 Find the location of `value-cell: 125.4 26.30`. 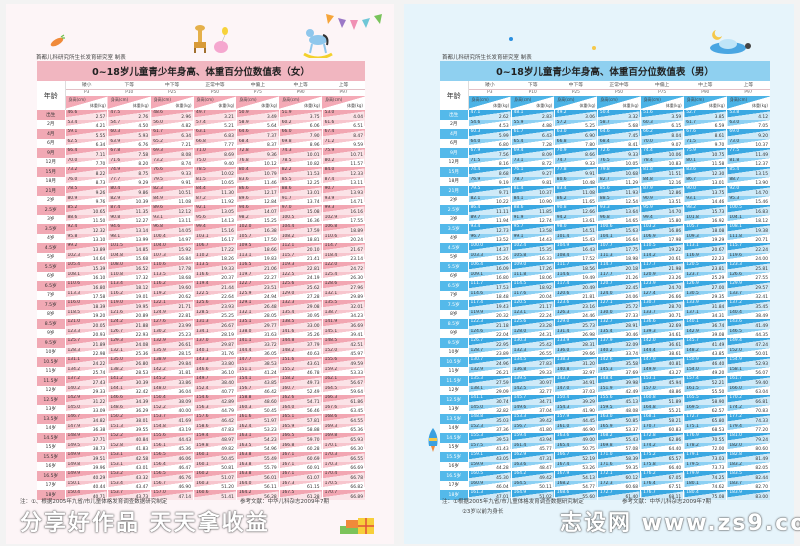

value-cell: 125.4 26.30 is located at coordinates (343, 276).